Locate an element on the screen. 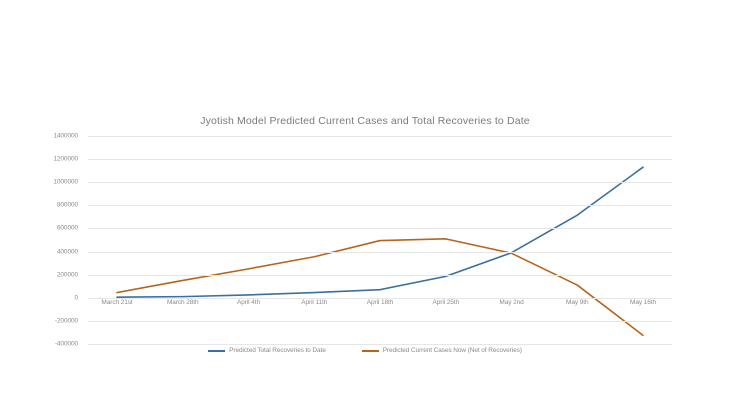 Image resolution: width=730 pixels, height=410 pixels. y-axis-tick-label: 0 is located at coordinates (76, 298).